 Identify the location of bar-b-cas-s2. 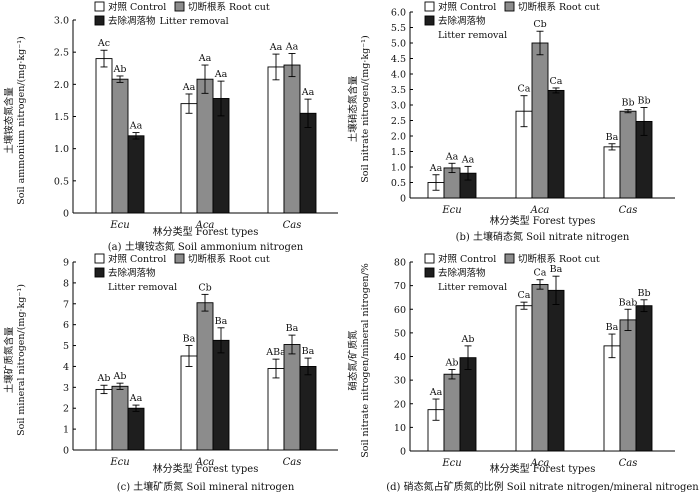
(628, 154).